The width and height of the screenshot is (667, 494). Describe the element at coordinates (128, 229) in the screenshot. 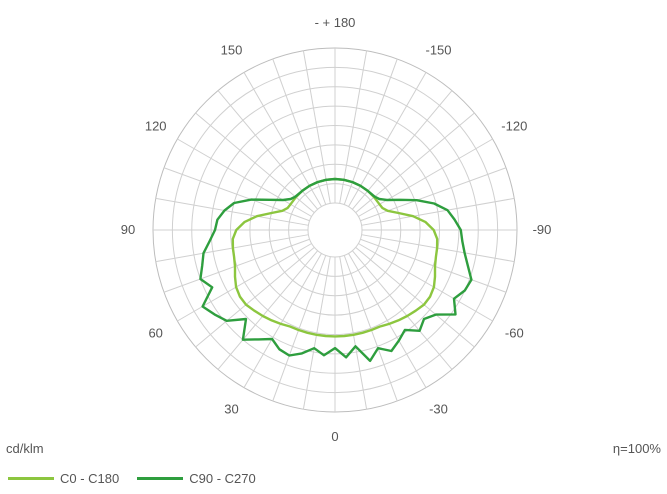

I see `angle-tick-label: 90` at that location.